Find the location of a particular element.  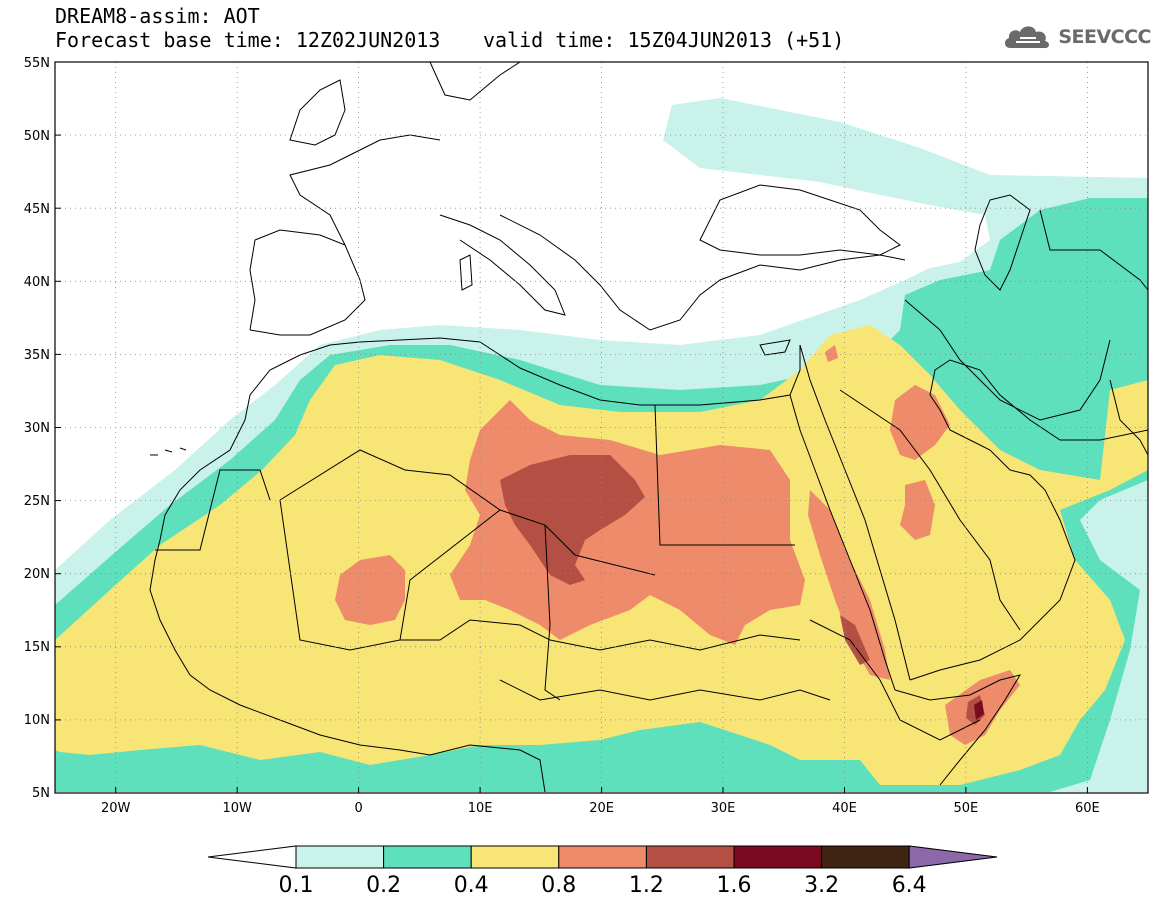

forecast-base-time: Forecast base time: 12Z02JUN2013 is located at coordinates (248, 40).